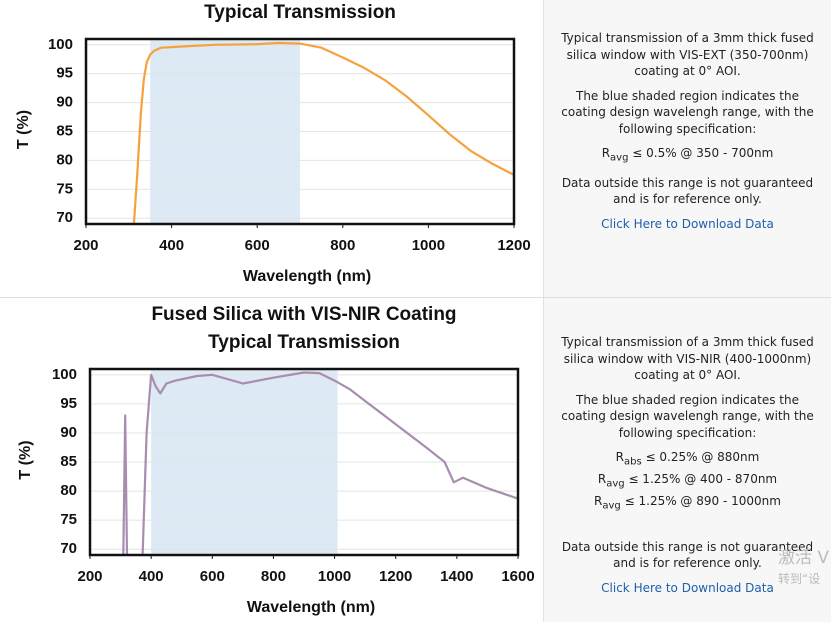 This screenshot has width=831, height=622. What do you see at coordinates (804, 558) in the screenshot?
I see `watermark: 激活 V` at bounding box center [804, 558].